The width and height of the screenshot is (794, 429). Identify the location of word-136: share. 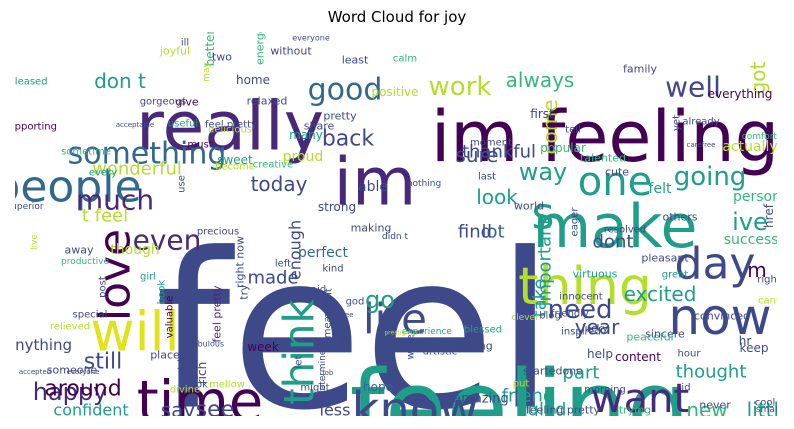
(319, 126).